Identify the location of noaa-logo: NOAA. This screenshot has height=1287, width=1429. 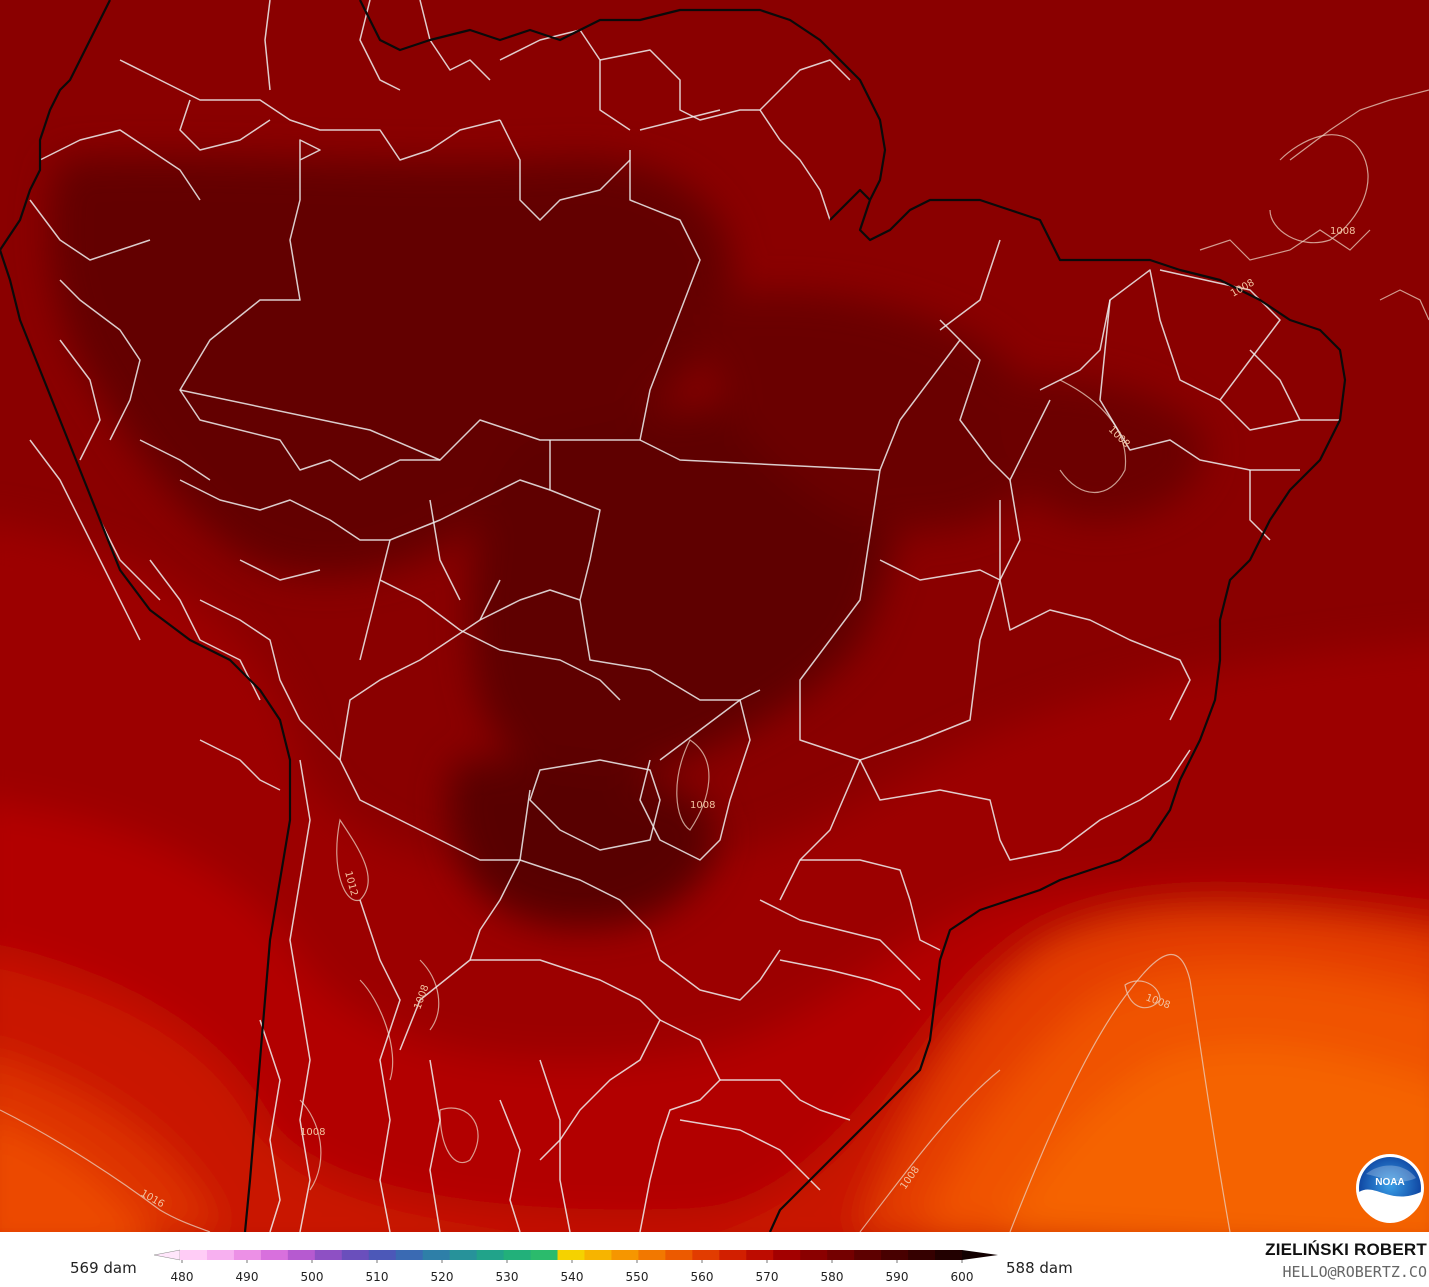
(1390, 1188).